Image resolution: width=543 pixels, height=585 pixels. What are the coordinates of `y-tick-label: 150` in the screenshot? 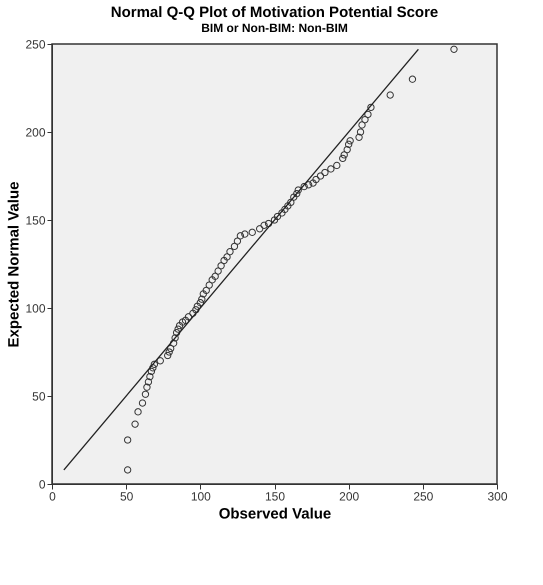 It's located at (35, 221).